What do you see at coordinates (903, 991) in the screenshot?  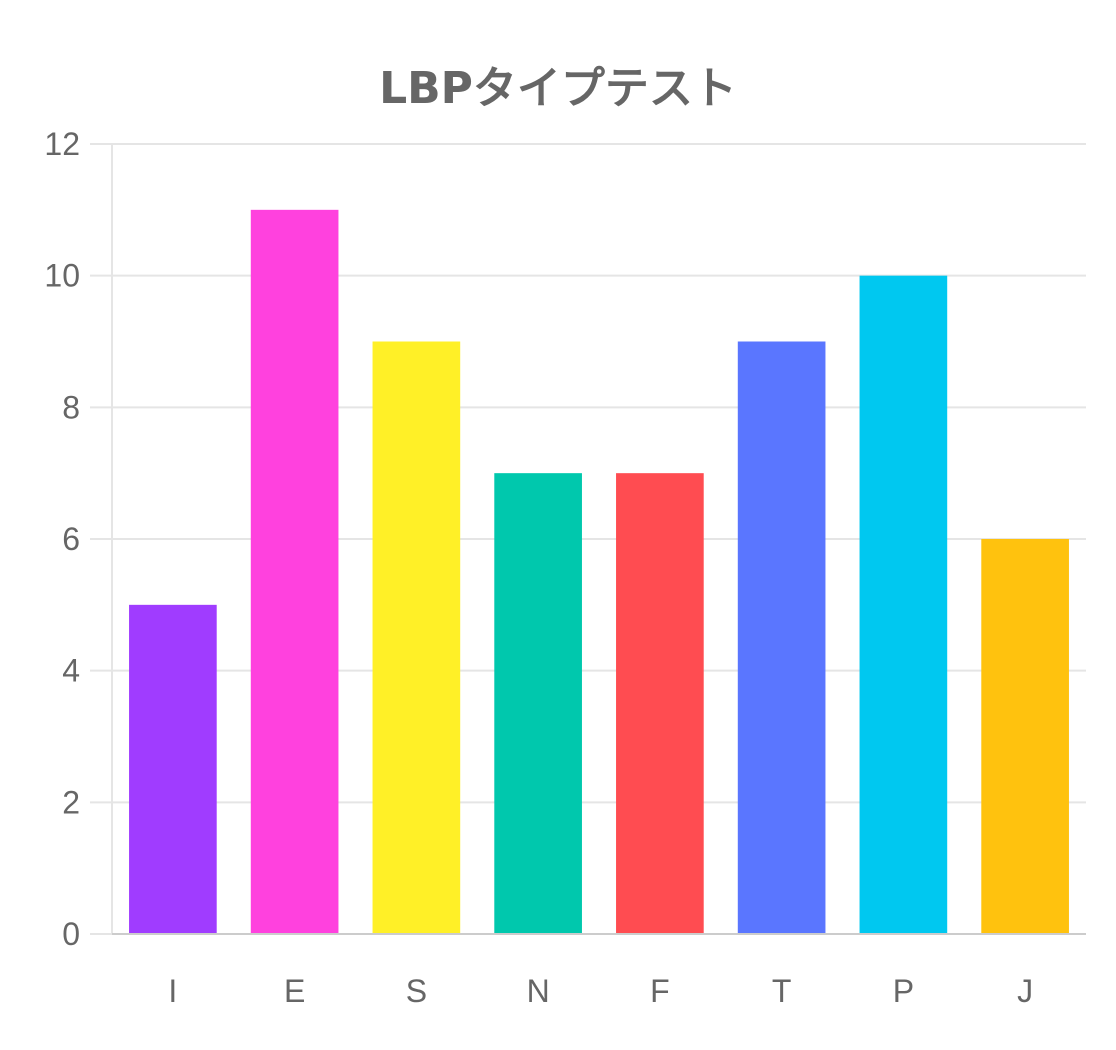 I see `x-tick-label: P` at bounding box center [903, 991].